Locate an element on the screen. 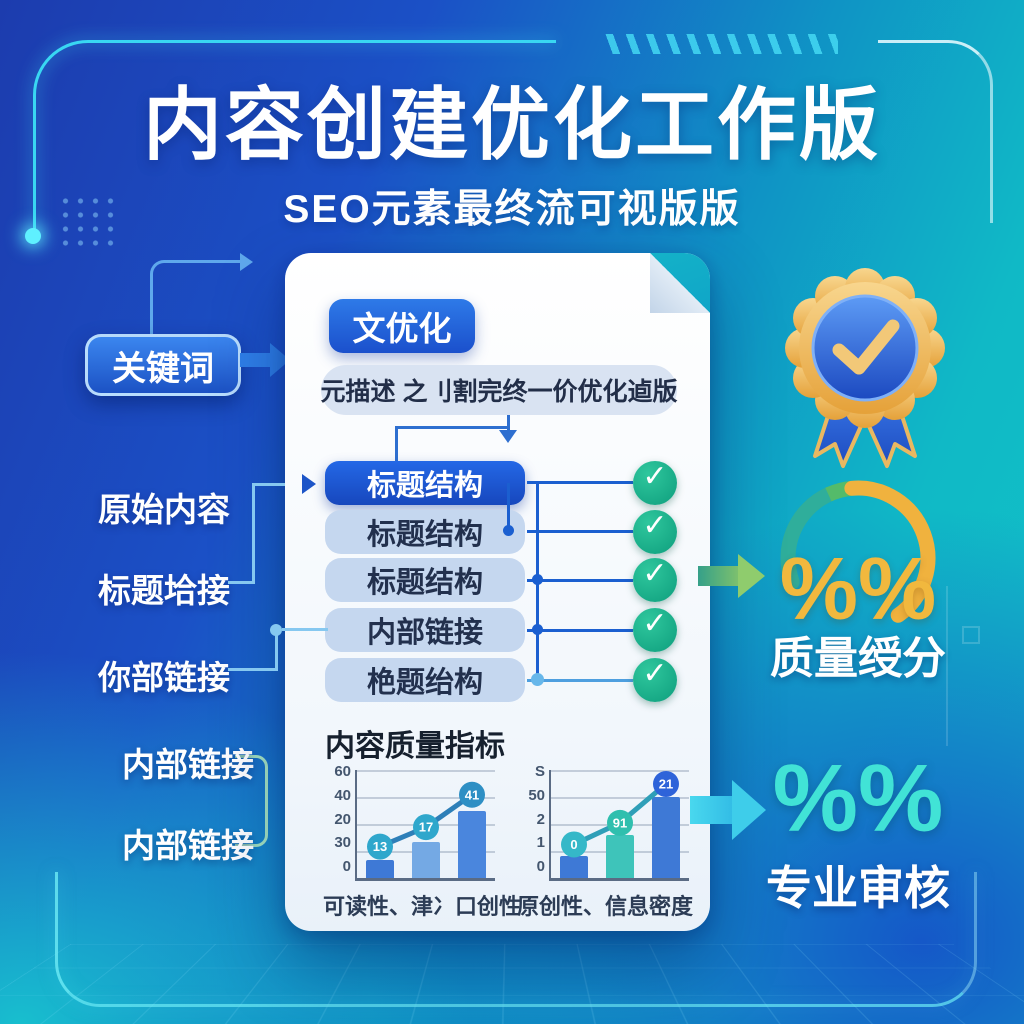 This screenshot has width=1024, height=1024. y-tick-label: S is located at coordinates (539, 771).